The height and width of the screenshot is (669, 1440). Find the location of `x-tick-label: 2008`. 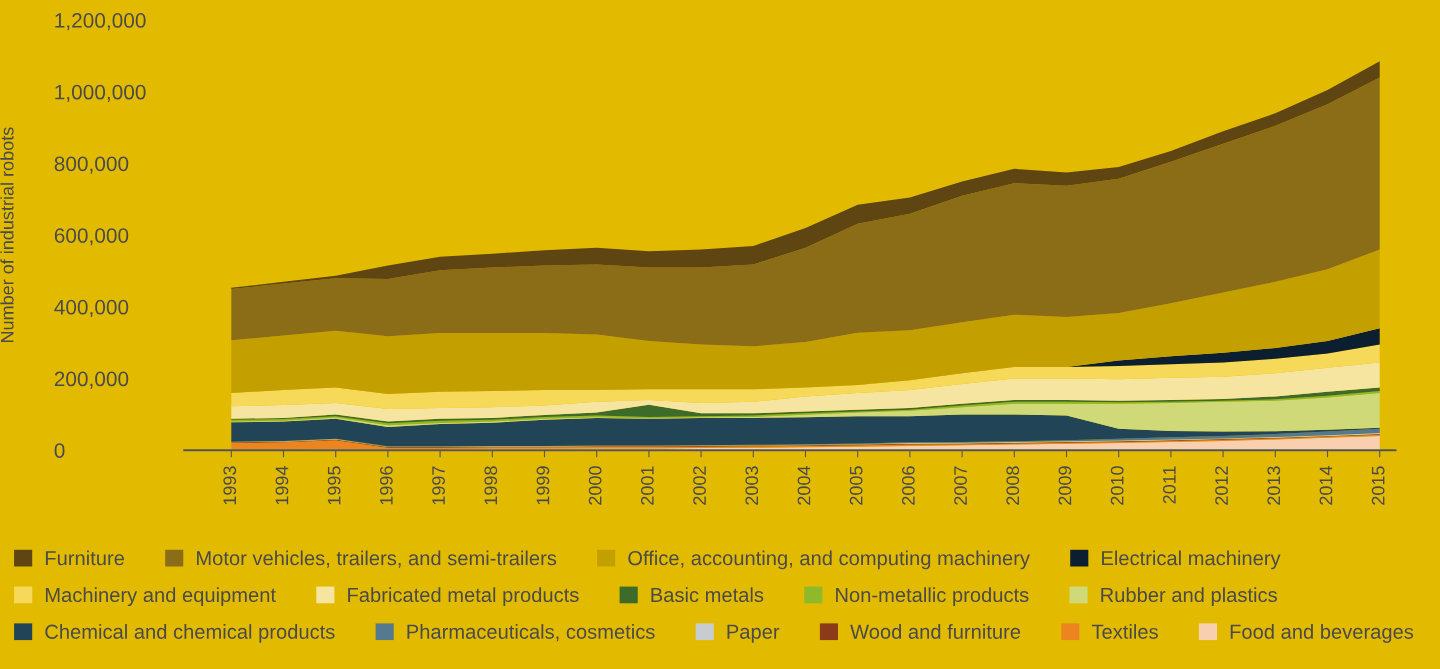

x-tick-label: 2008 is located at coordinates (1013, 485).